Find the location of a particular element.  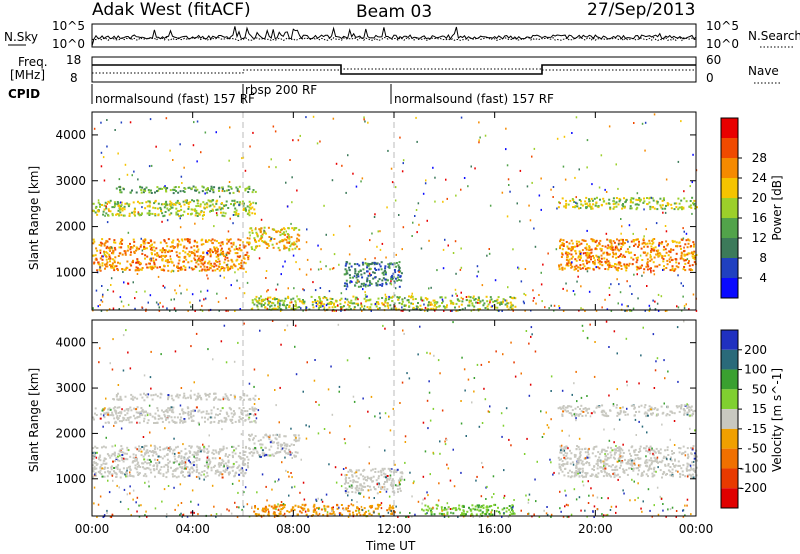

nsearch-label: N.Search is located at coordinates (774, 36).